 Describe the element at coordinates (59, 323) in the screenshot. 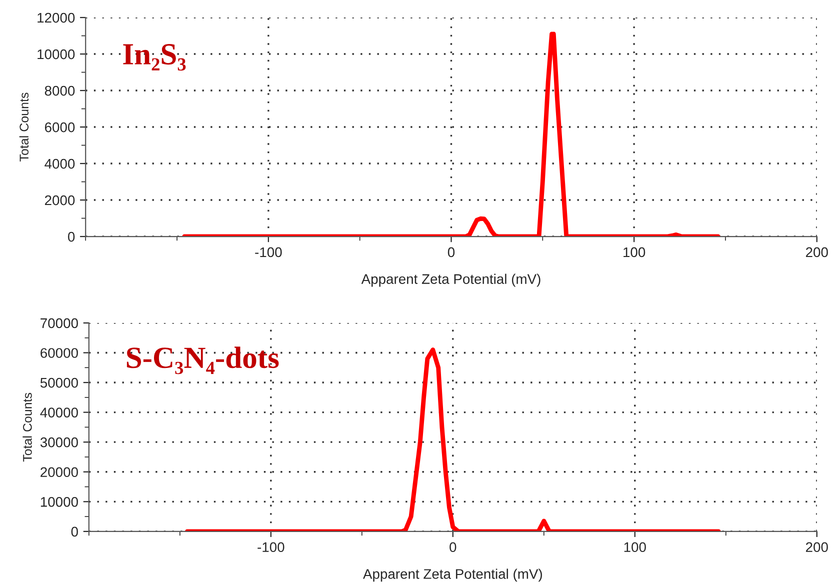

I see `y-tick-label: 70000` at that location.